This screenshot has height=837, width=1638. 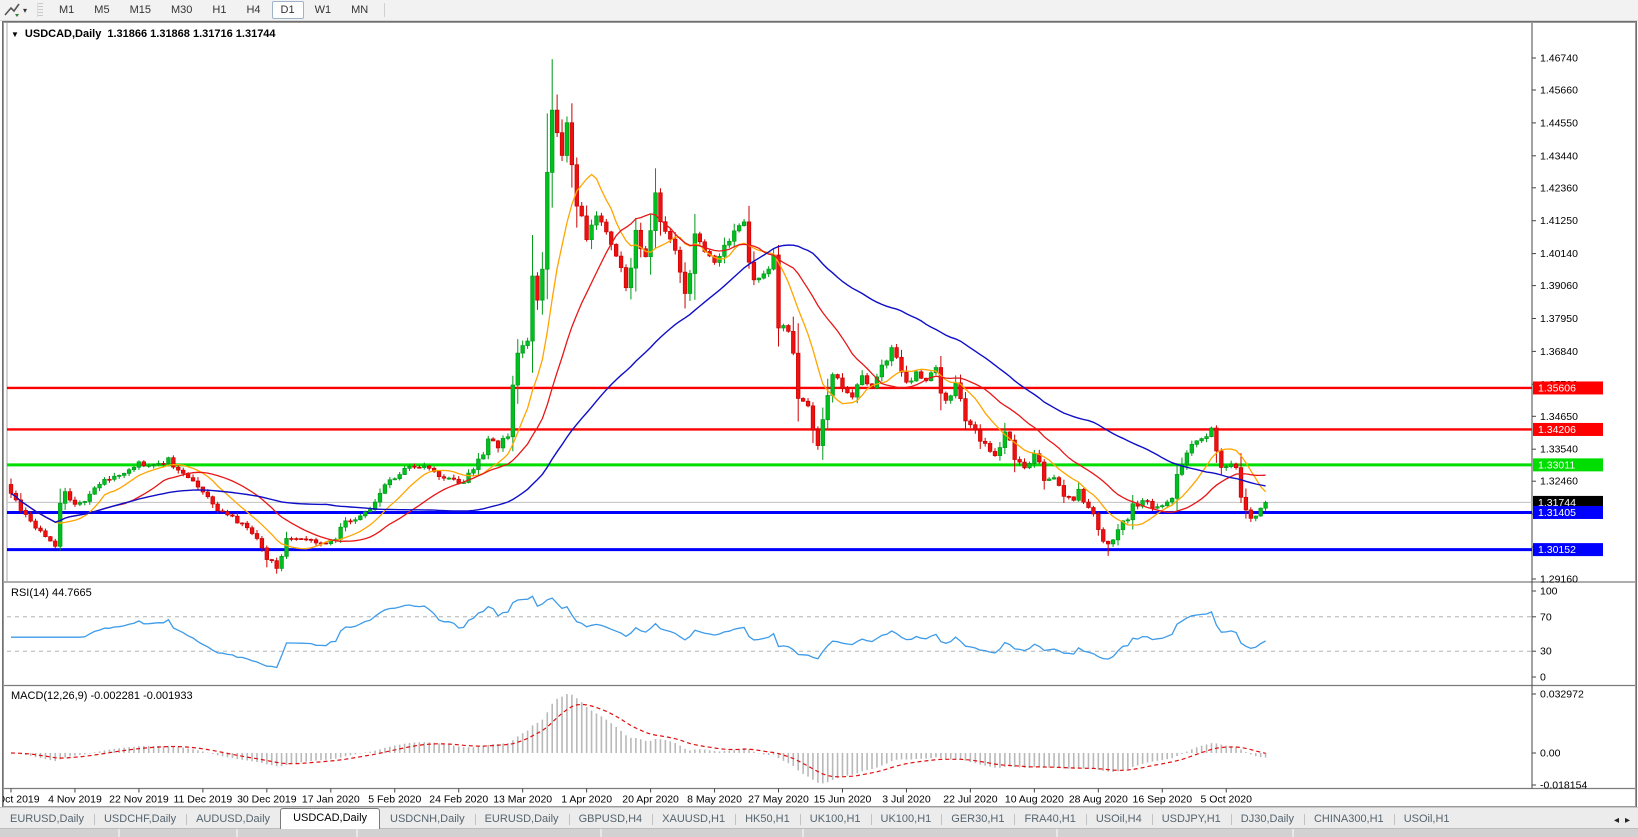 I want to click on timeframe-button-D1: D1, so click(x=287, y=10).